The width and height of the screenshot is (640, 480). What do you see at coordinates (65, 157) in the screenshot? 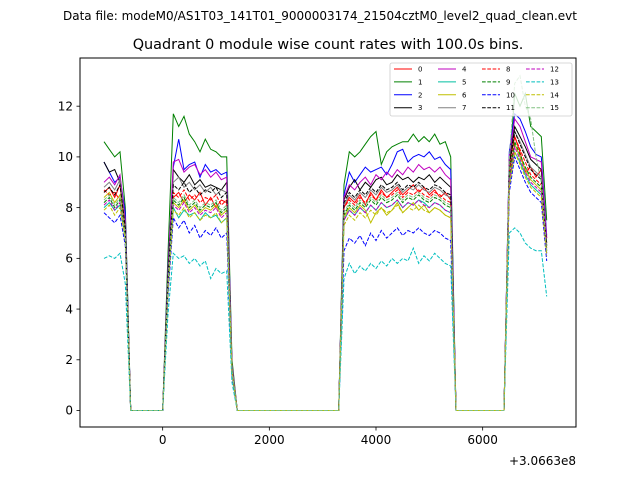
I see `y-tick-label: 10` at bounding box center [65, 157].